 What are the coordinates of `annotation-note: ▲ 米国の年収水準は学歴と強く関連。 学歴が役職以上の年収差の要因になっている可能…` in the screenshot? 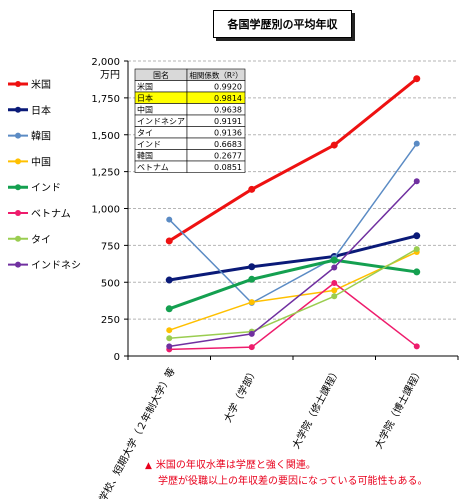 It's located at (307, 473).